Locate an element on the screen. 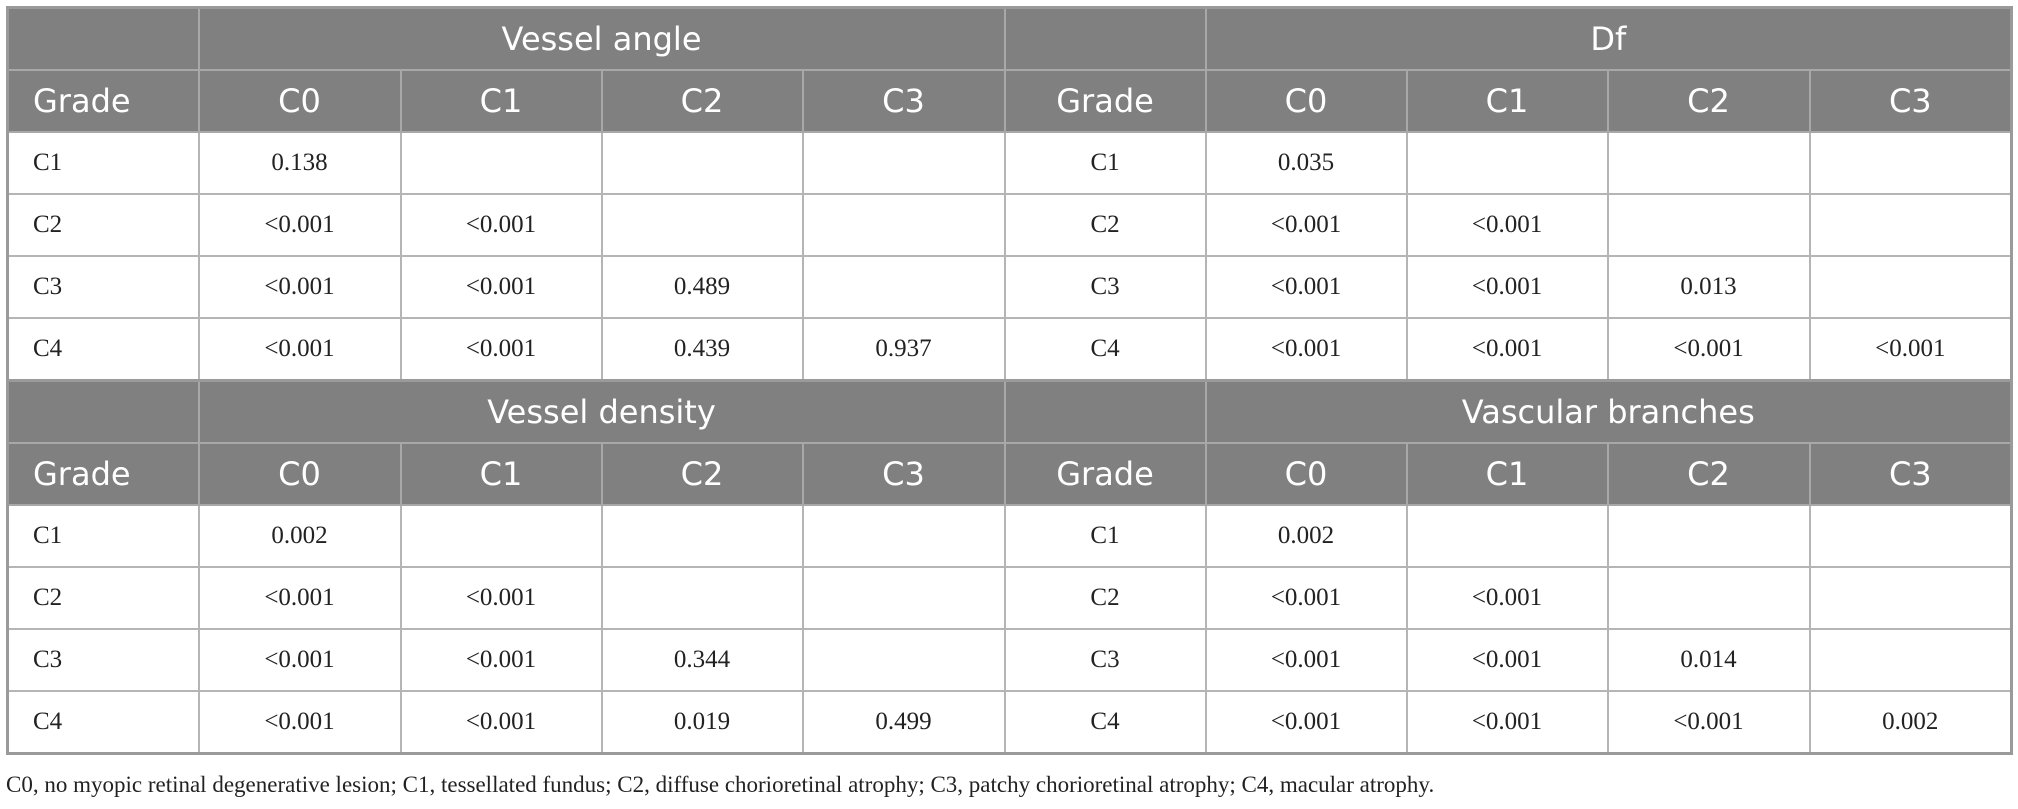 The width and height of the screenshot is (2018, 809). data-row: C1 0.002 C1 0.002 is located at coordinates (1009, 536).